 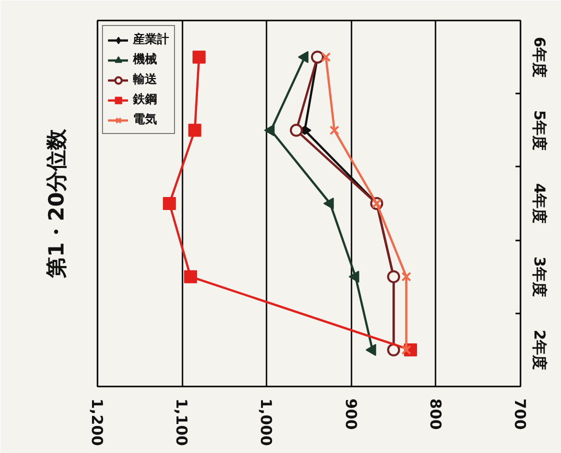 What do you see at coordinates (145, 59) in the screenshot?
I see `legend-label: 機械` at bounding box center [145, 59].